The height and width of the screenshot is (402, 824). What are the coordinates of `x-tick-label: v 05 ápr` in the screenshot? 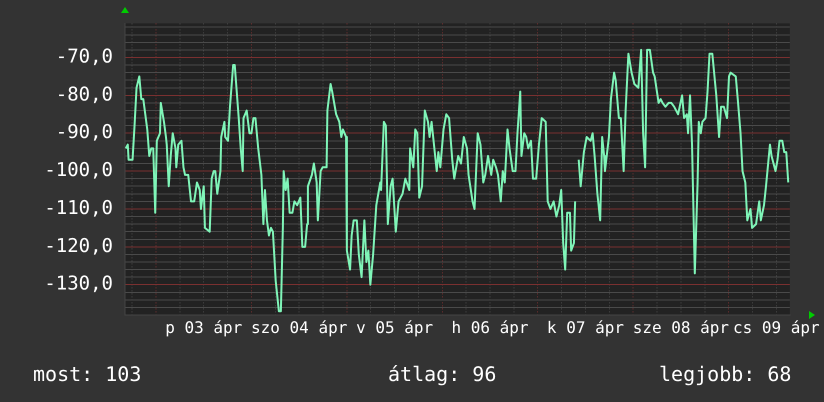 It's located at (395, 327).